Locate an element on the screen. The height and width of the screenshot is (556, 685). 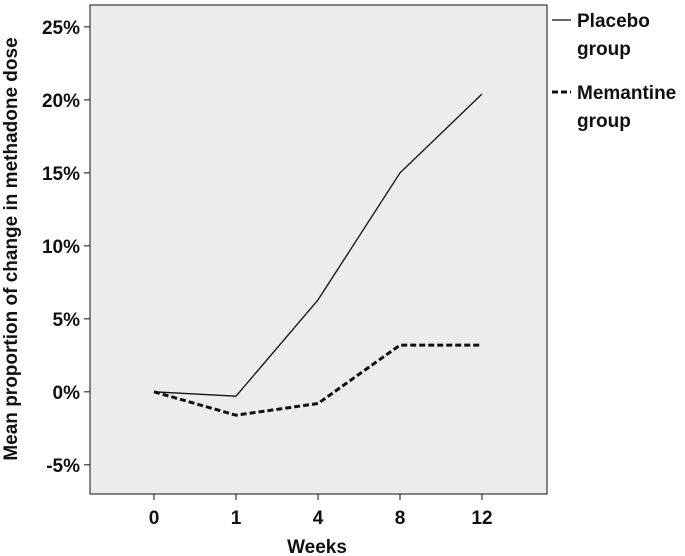
x-tick-label: 0 is located at coordinates (154, 518).